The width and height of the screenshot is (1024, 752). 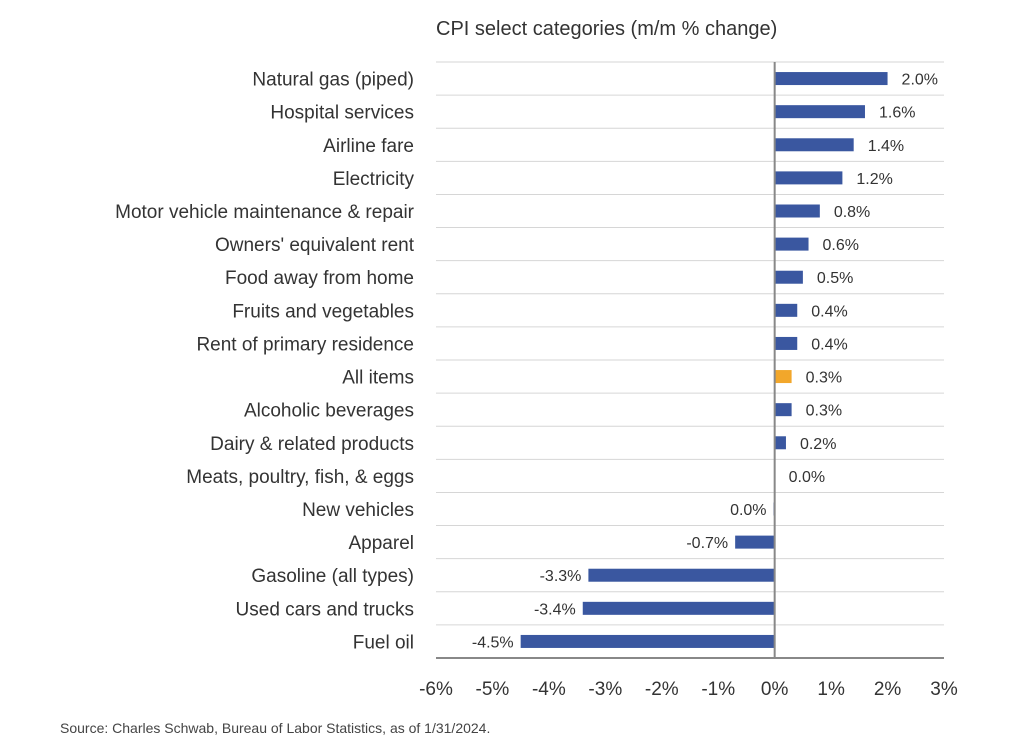 I want to click on category-label: Airline fare, so click(x=368, y=146).